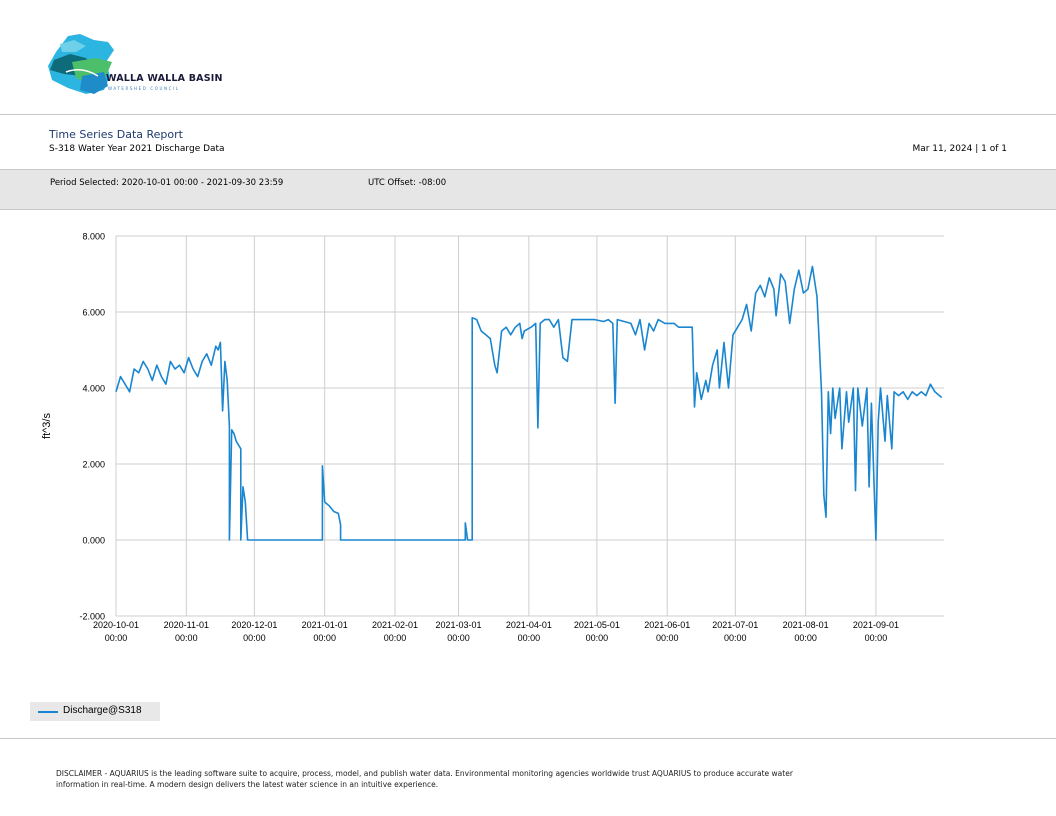  Describe the element at coordinates (92, 427) in the screenshot. I see `y-tick-labels: 8.000 6.000 4.000 2.000 0.000 -2.000` at that location.